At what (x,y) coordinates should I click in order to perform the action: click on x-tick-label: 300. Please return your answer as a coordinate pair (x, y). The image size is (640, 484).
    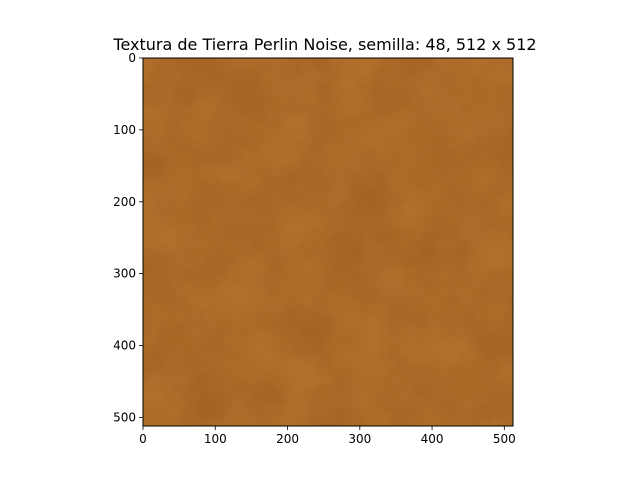
    Looking at the image, I should click on (359, 439).